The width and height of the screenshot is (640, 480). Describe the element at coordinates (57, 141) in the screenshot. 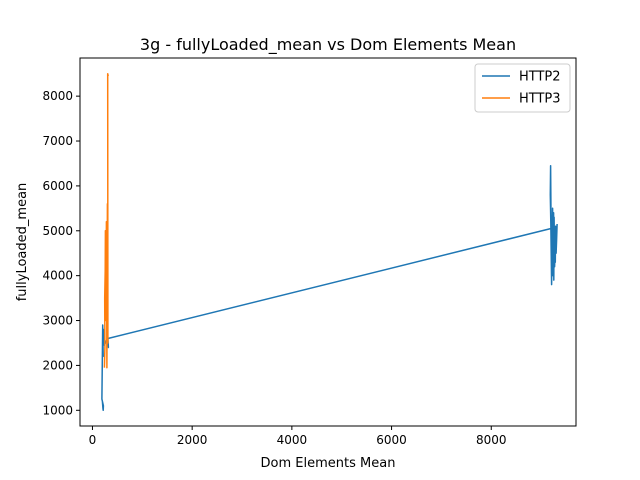

I see `y-tick-label: 7000` at that location.